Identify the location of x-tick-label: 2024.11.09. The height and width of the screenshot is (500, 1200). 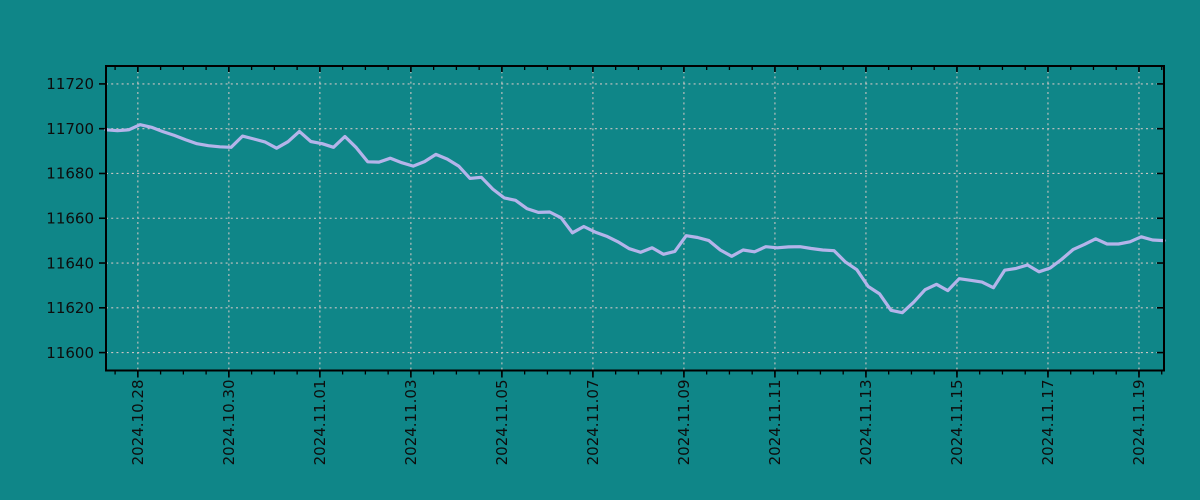
(684, 423).